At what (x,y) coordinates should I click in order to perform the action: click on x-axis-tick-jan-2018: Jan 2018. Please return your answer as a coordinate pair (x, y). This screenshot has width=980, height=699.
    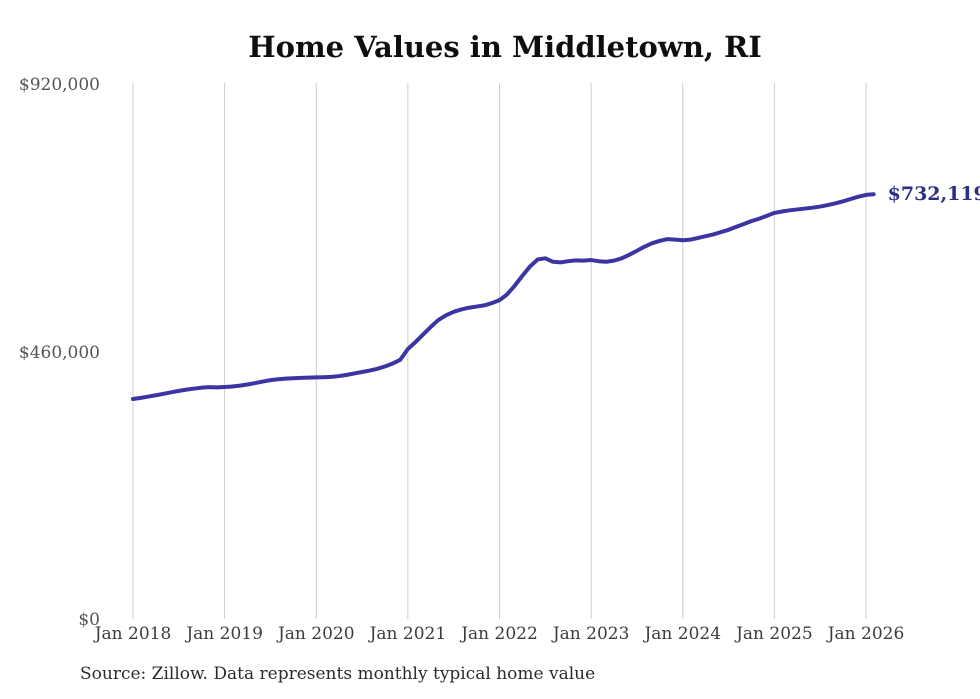
    Looking at the image, I should click on (133, 634).